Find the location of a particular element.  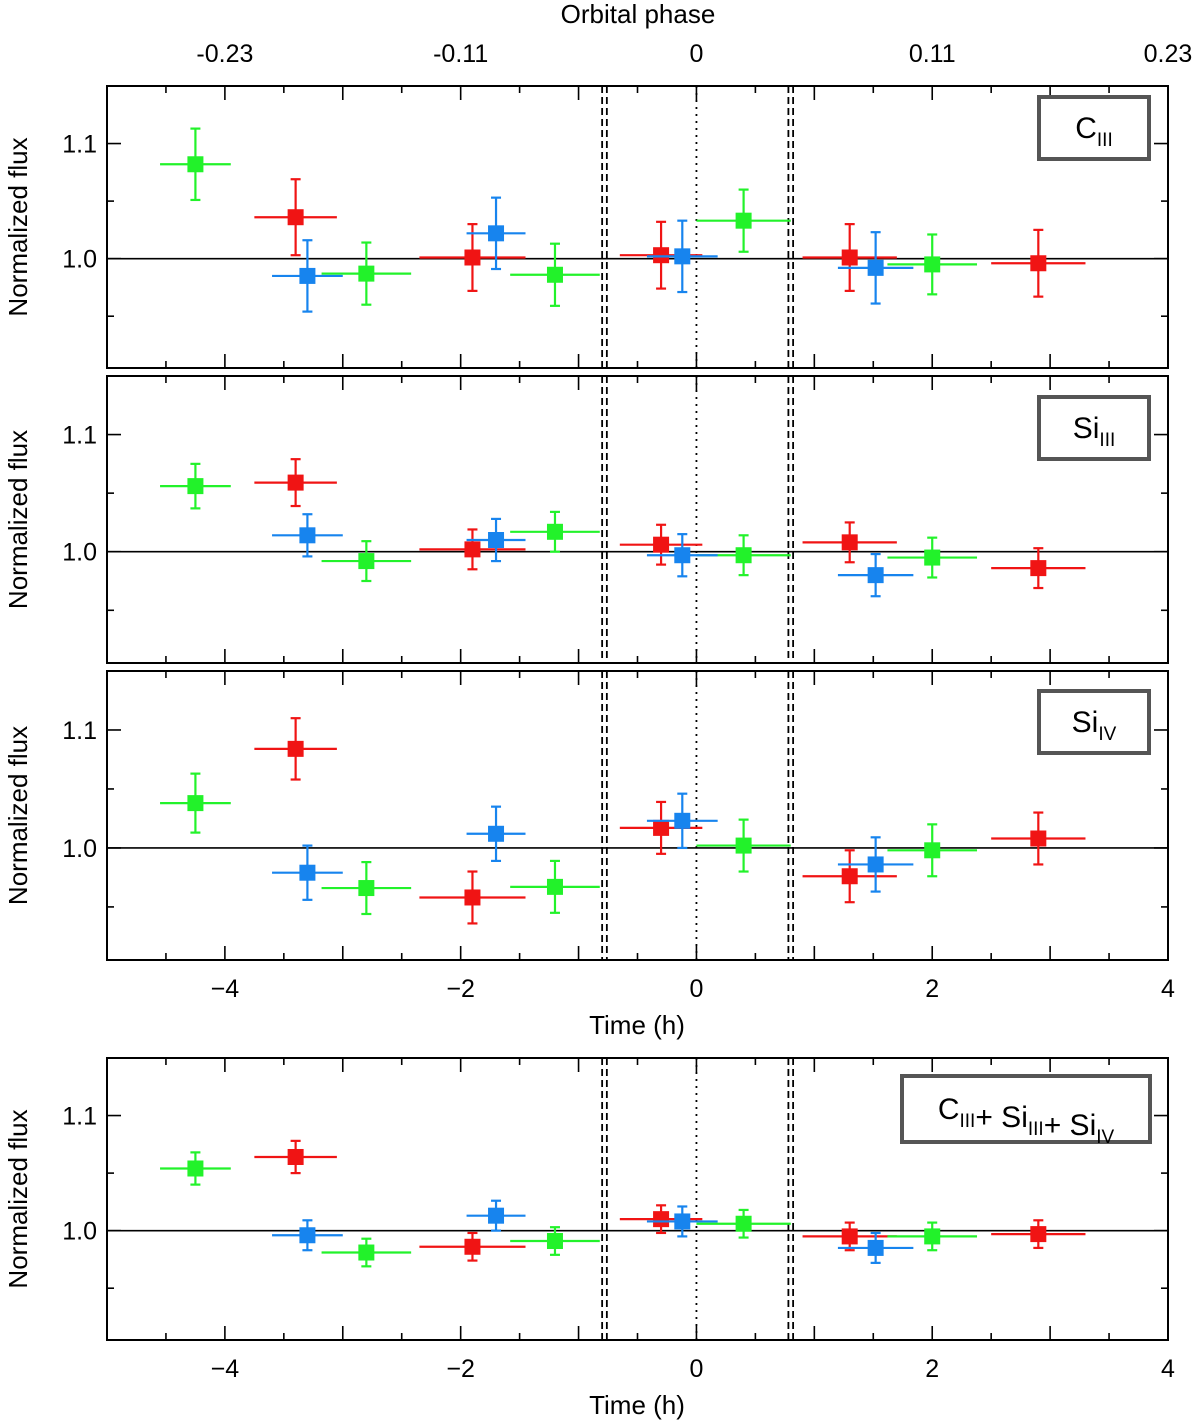

panel-legend: CIII+ SiIII+ SiIV is located at coordinates (1026, 1111).